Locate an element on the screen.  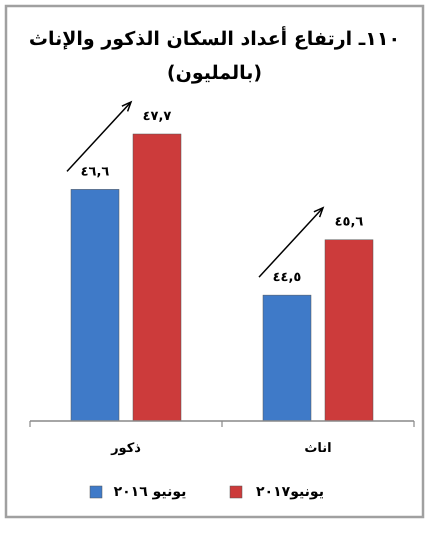
data-label: ٤٤,٥ is located at coordinates (287, 278).